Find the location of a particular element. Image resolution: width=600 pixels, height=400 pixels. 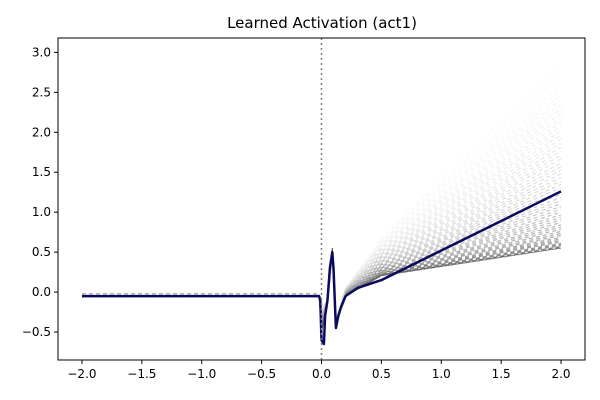

y-axis-ticks: −0.5 0.0 0.5 1.0 1.5 2.0 2.5 3.0 is located at coordinates (40, 192).